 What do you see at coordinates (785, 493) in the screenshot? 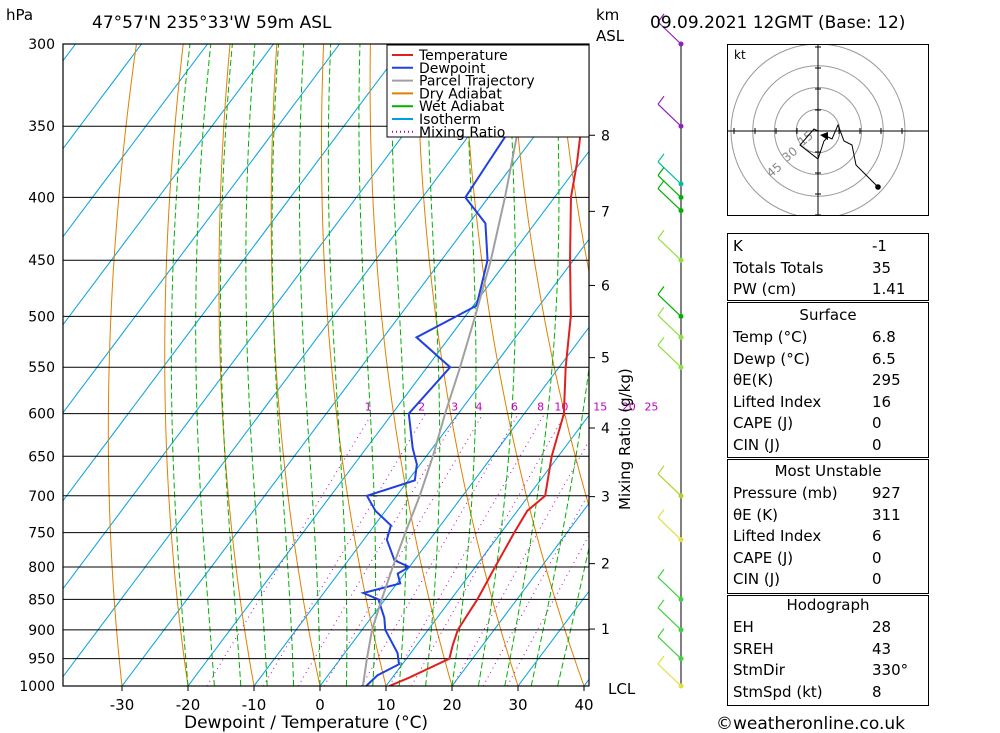
I see `stat-label: Pressure (mb)` at bounding box center [785, 493].